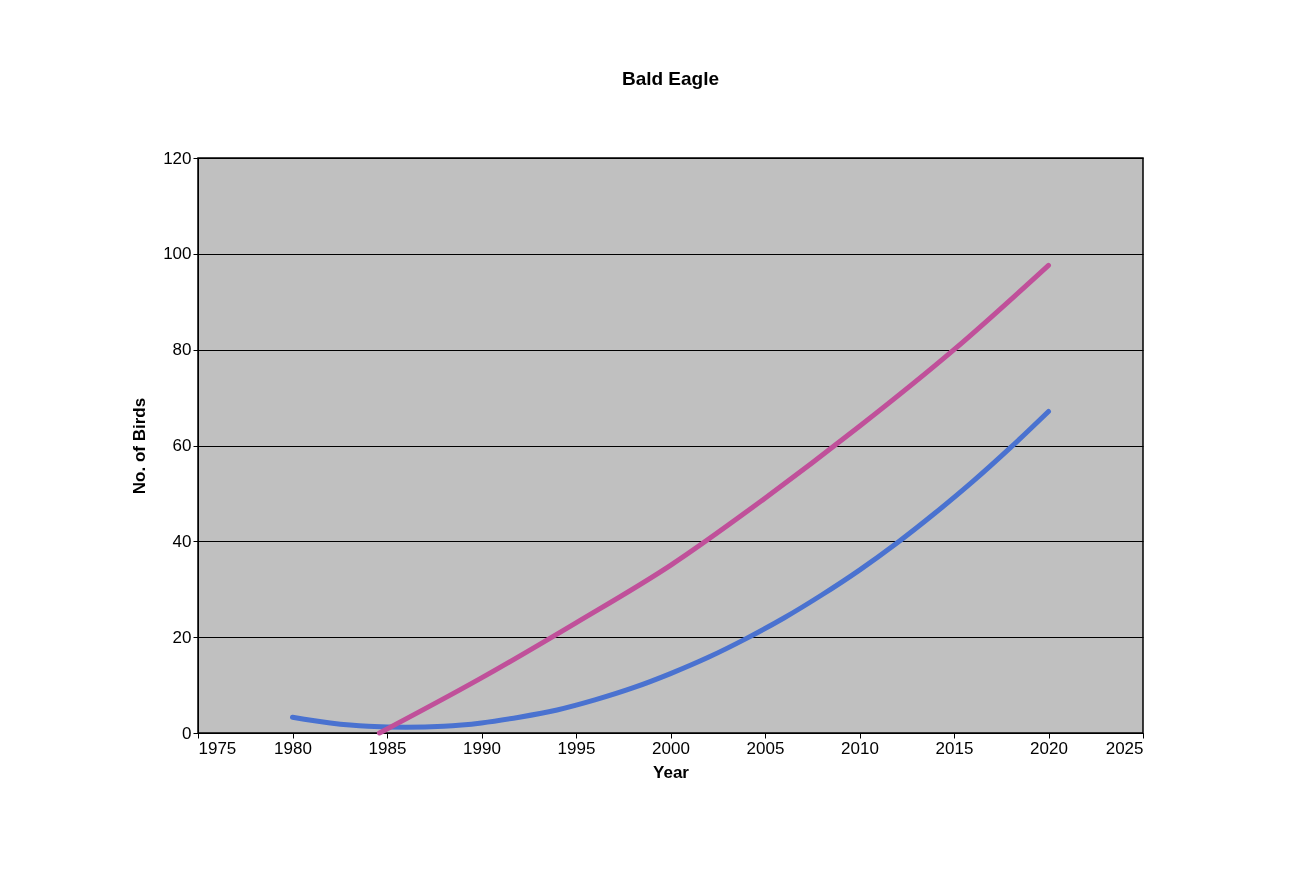  Describe the element at coordinates (576, 748) in the screenshot. I see `x-tick-label: 1995` at that location.